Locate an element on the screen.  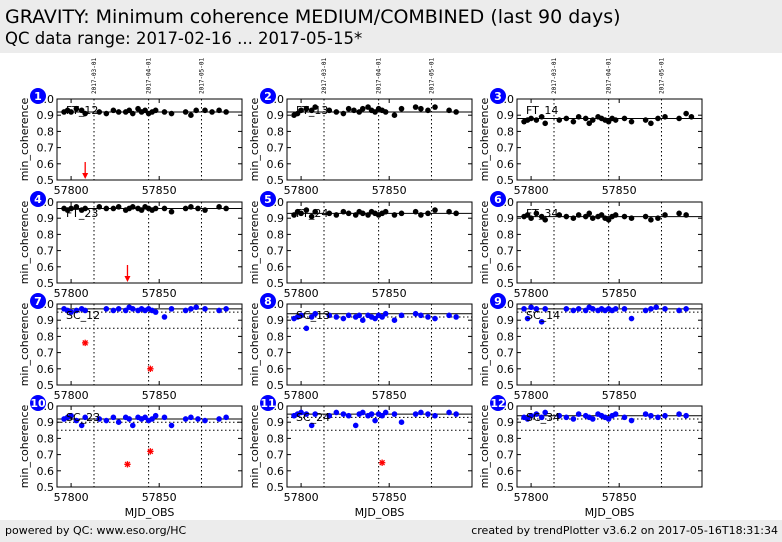
plot-frame is located at coordinates (379, 139).